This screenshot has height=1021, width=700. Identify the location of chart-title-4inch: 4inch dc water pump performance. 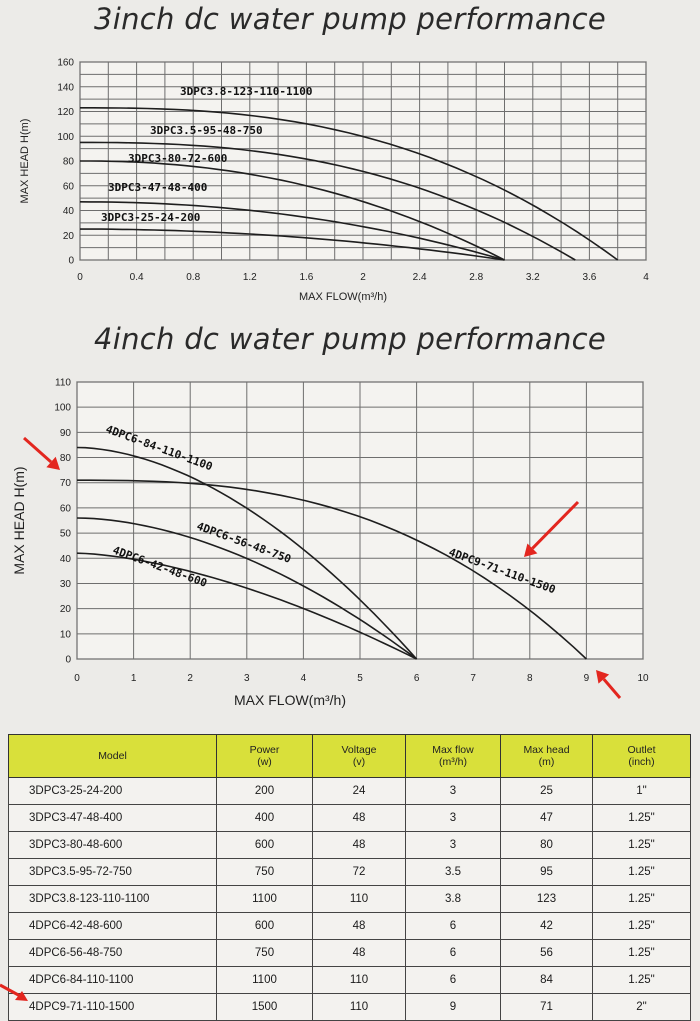
(350, 339).